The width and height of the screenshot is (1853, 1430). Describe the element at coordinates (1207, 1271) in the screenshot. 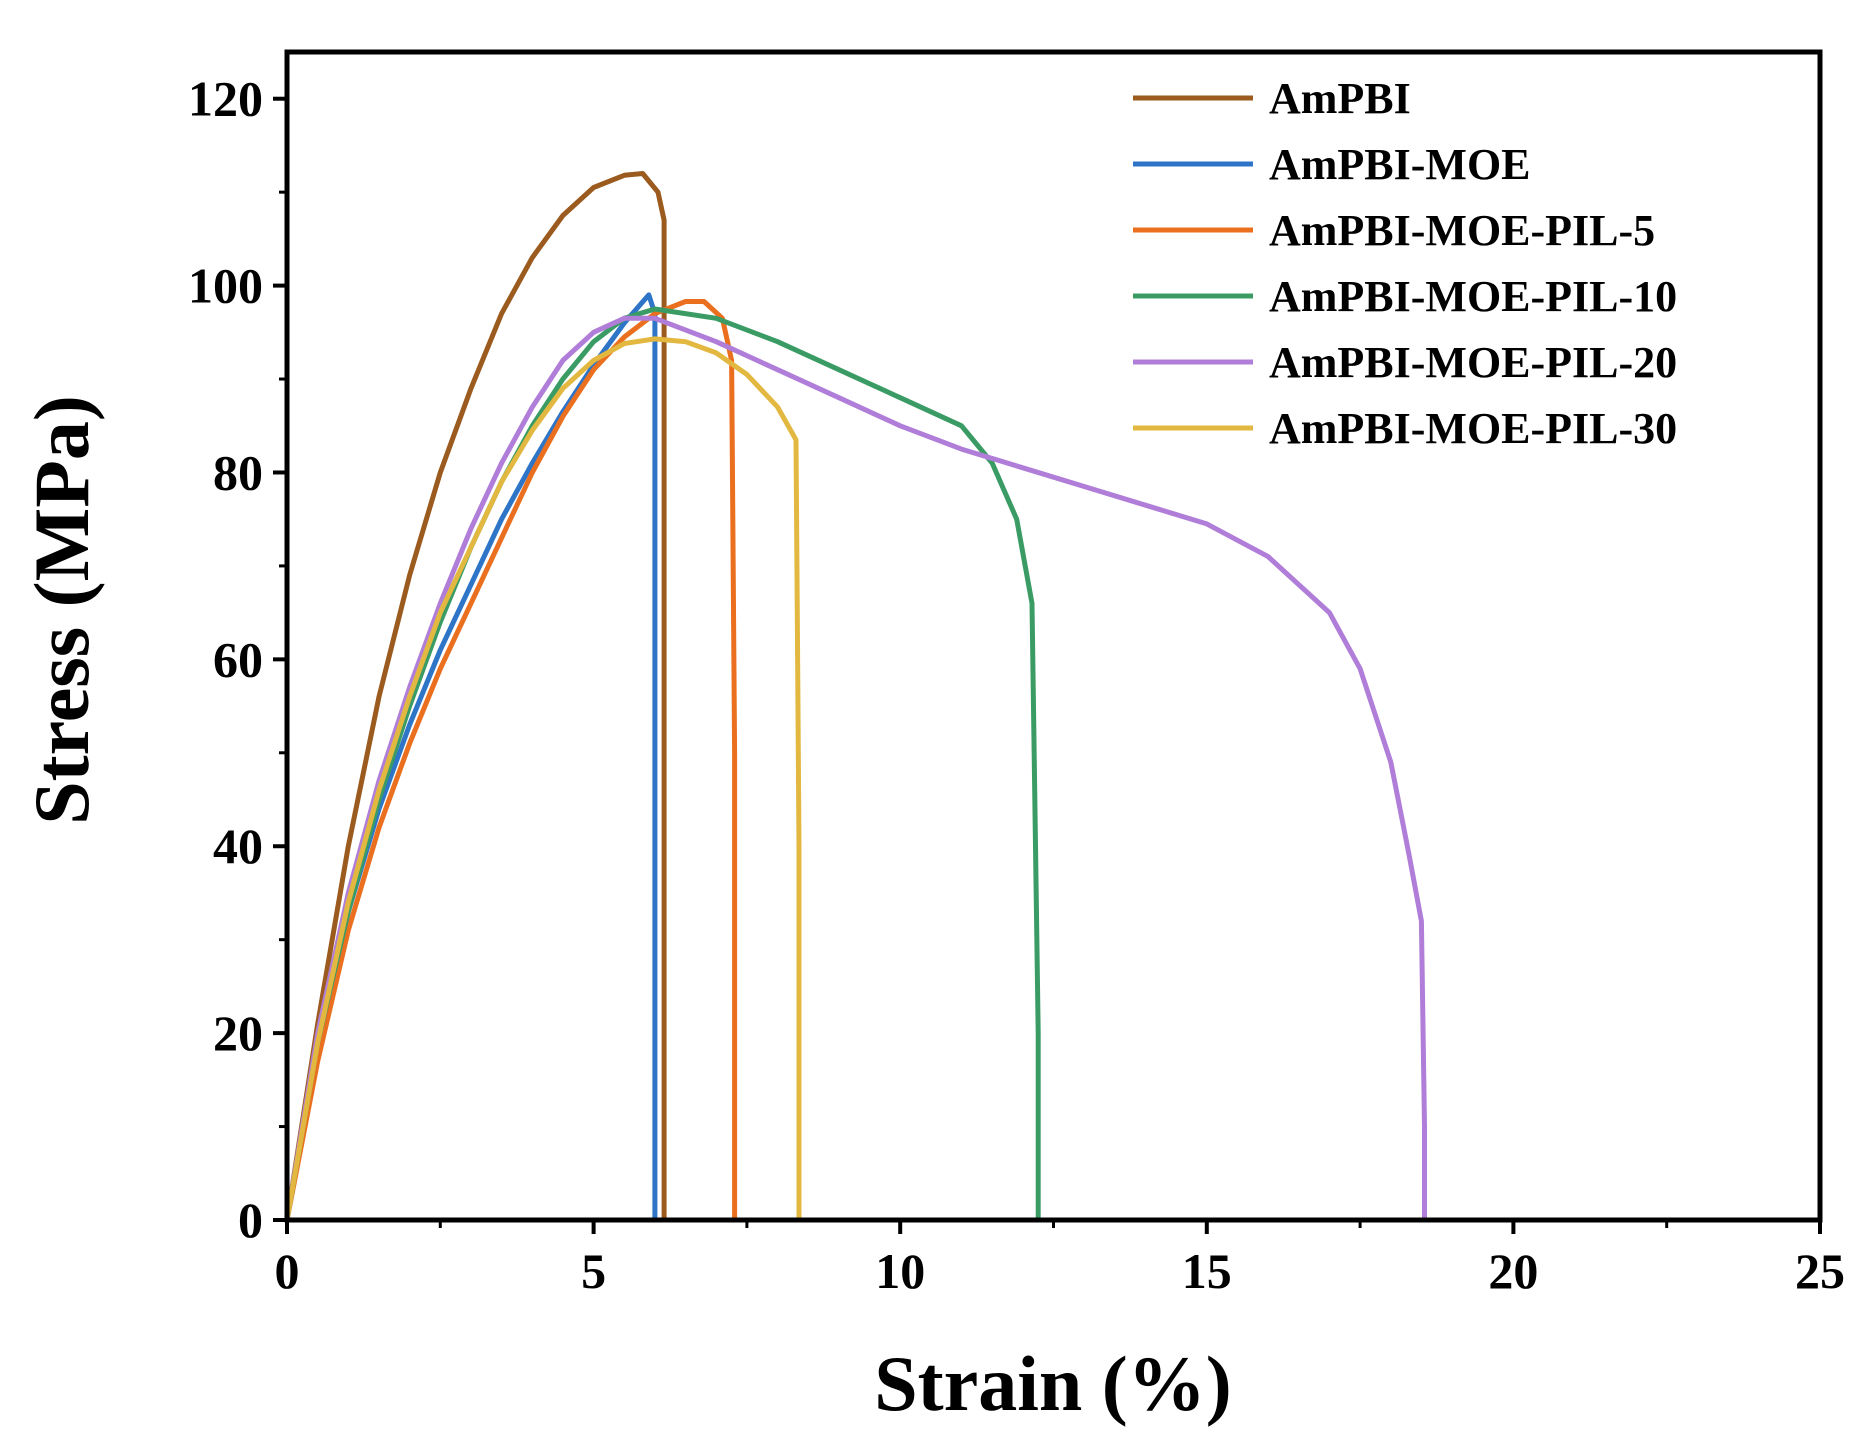

I see `x-tick-label: 15` at that location.